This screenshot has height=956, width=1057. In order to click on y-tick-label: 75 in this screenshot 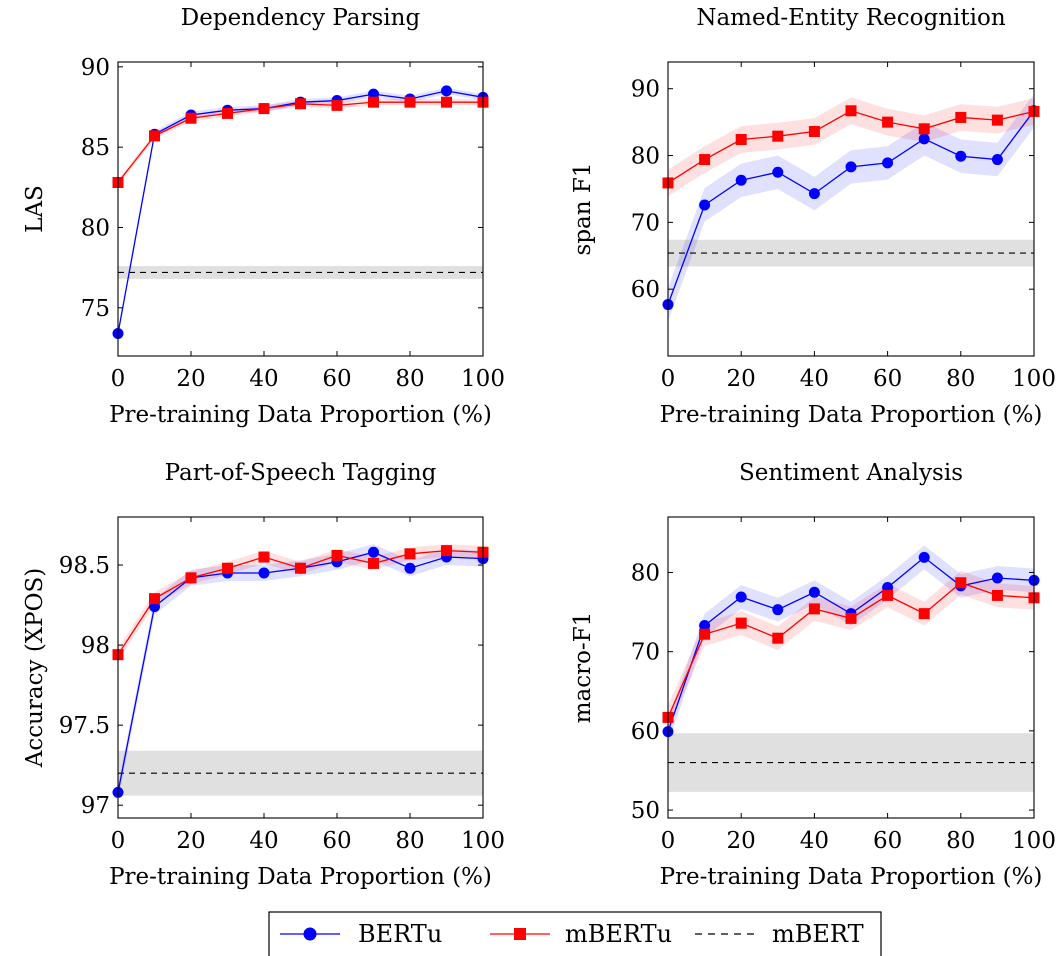, I will do `click(95, 309)`.